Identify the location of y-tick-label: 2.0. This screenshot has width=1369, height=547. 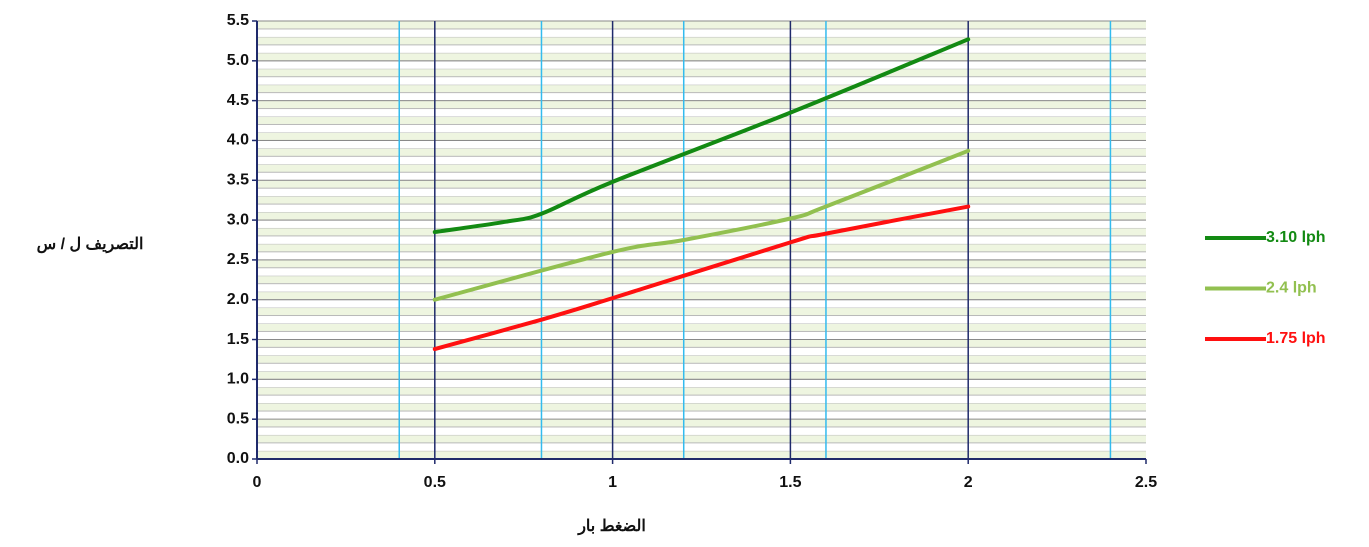
(238, 299).